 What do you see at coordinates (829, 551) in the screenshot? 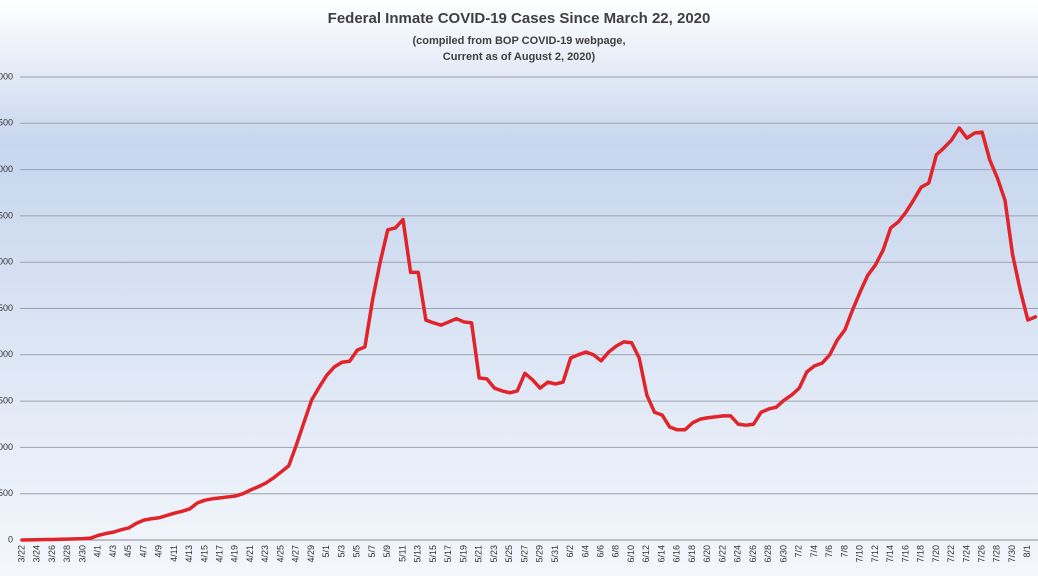
I see `x-tick-label: 7/6` at bounding box center [829, 551].